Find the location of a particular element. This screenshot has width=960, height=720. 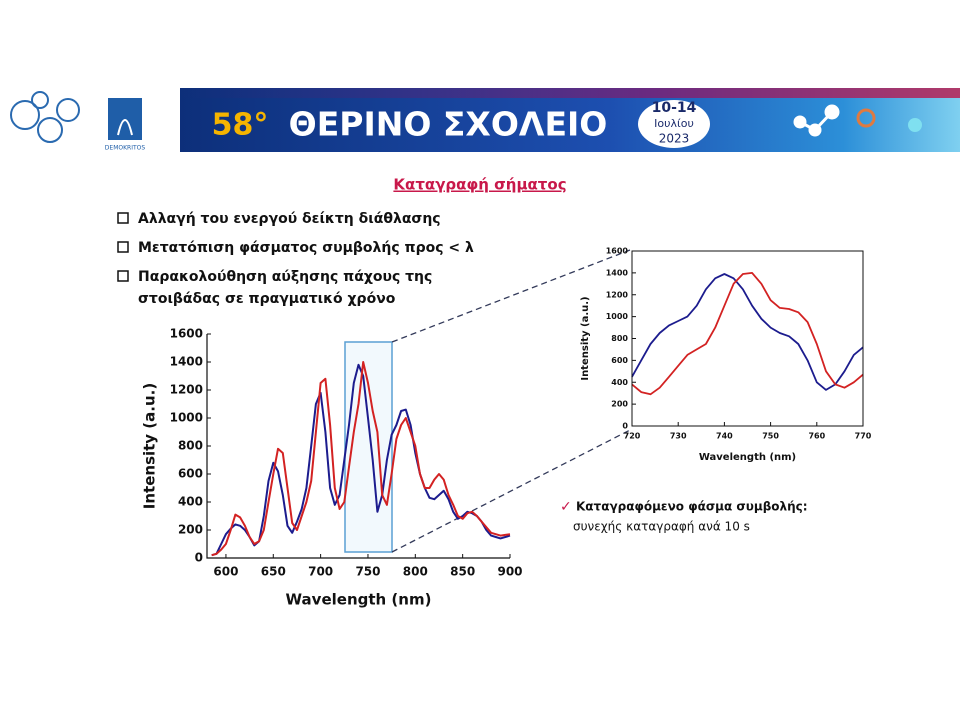

zoom-guides is located at coordinates (487, 401).